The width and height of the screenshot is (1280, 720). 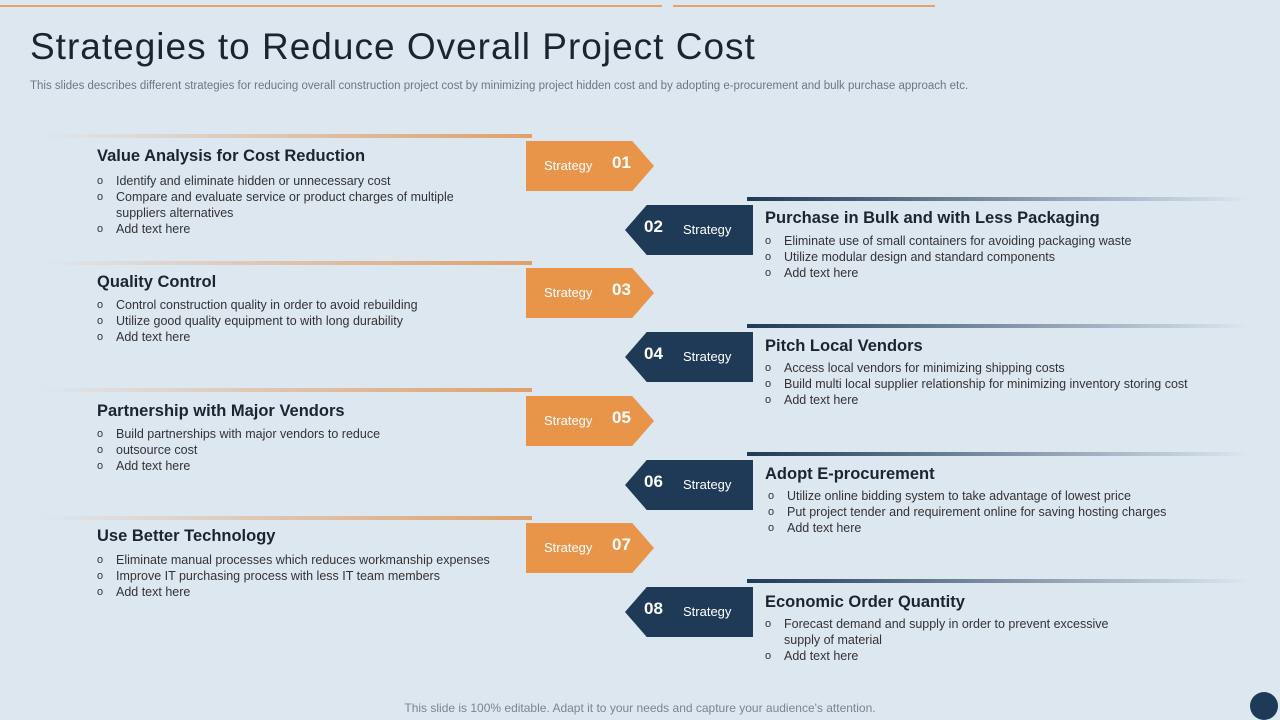 I want to click on strategy-01-bar, so click(x=286, y=136).